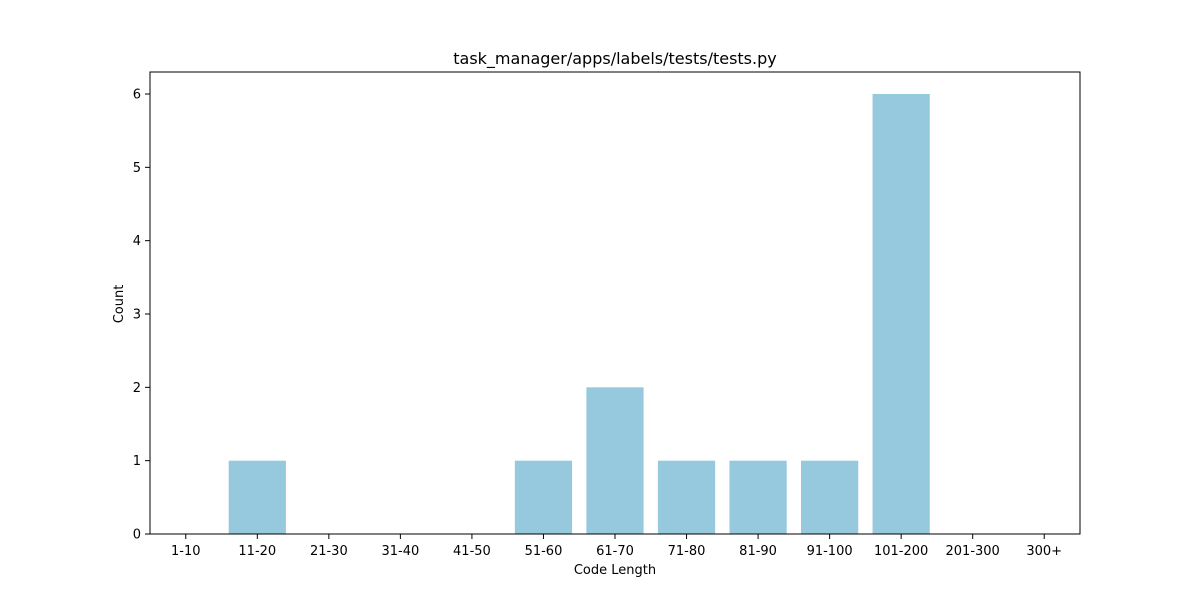 This screenshot has height=600, width=1200. I want to click on y-tick-label: 0, so click(137, 535).